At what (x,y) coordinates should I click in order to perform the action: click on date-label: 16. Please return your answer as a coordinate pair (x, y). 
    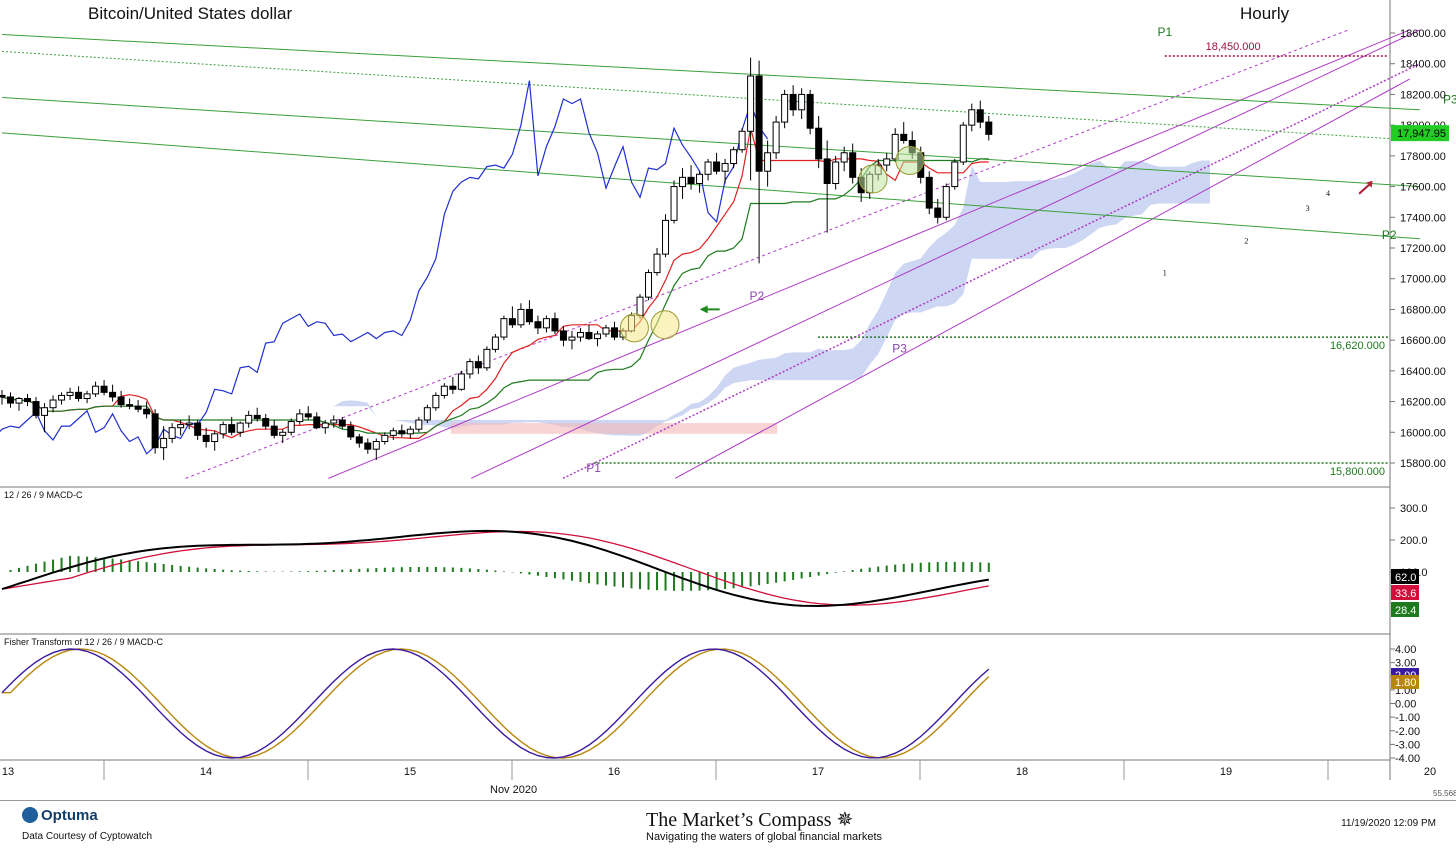
    Looking at the image, I should click on (614, 772).